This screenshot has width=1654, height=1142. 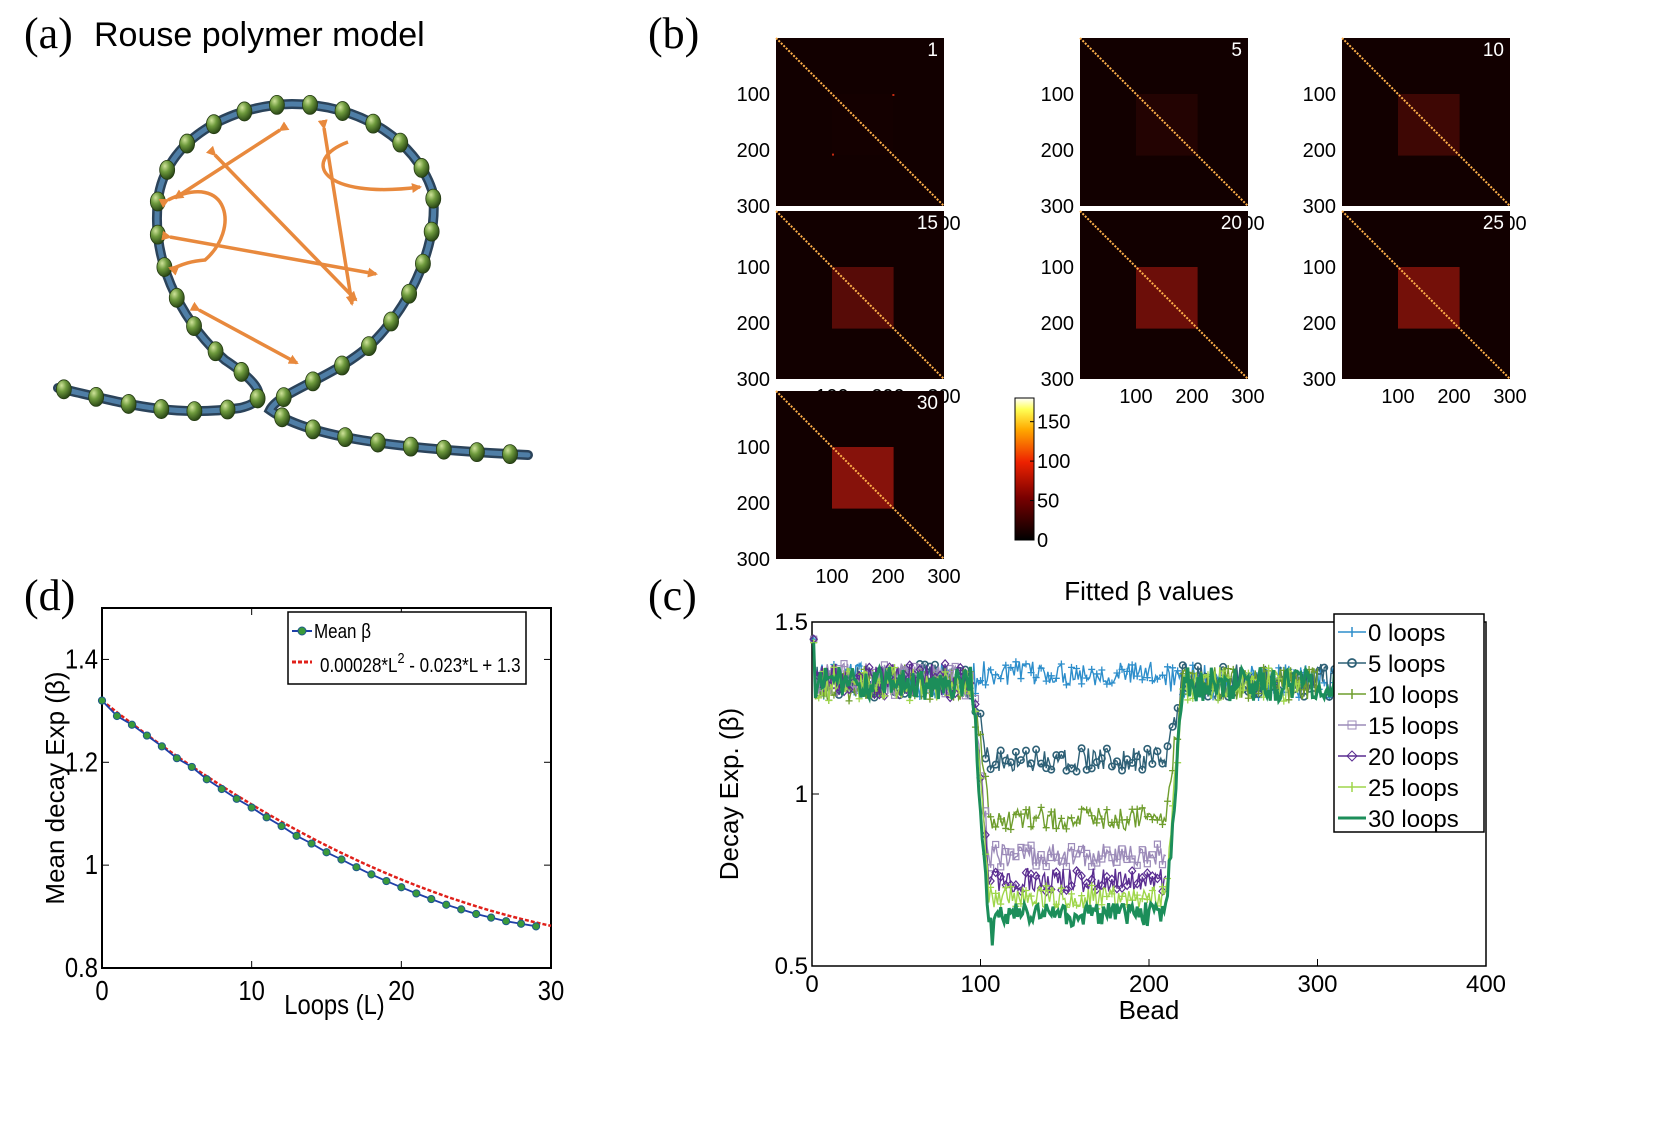 I want to click on y-tick-label: 1.5, so click(x=791, y=622).